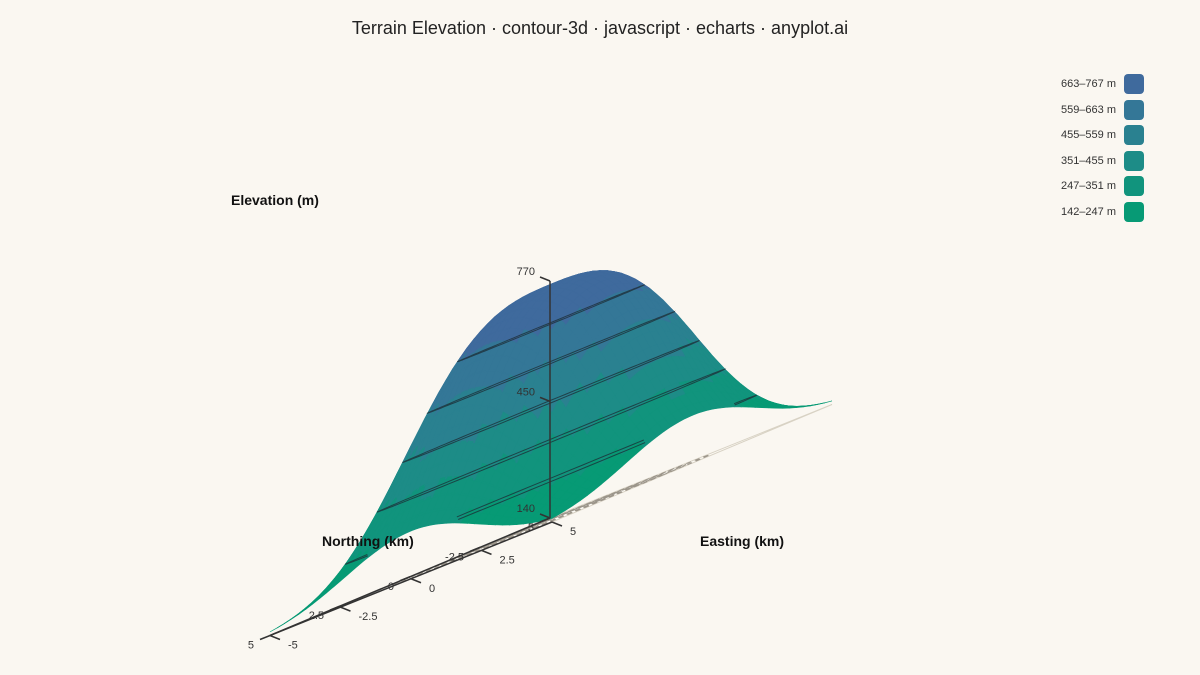 The height and width of the screenshot is (675, 1200). I want to click on legend-item-2: 559–663 m, so click(1102, 109).